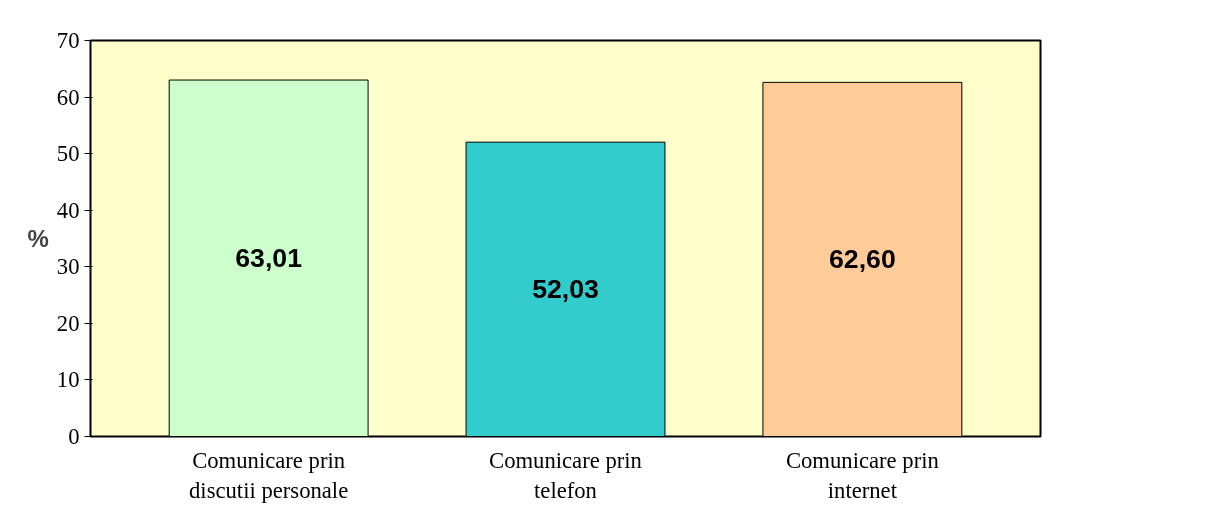 This screenshot has height=521, width=1208. Describe the element at coordinates (269, 475) in the screenshot. I see `x-tick-label: Comunicare prin discutii personale` at that location.